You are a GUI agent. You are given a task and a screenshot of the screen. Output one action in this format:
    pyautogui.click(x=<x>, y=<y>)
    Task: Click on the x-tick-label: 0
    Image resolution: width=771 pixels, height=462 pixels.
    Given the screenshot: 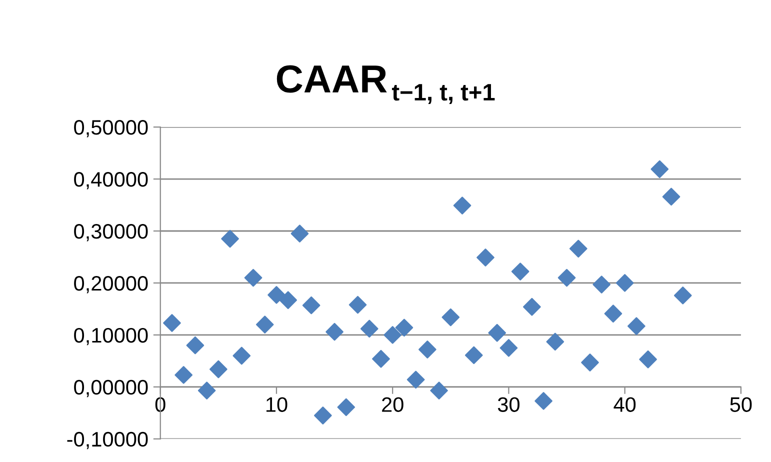 What is the action you would take?
    pyautogui.click(x=160, y=404)
    